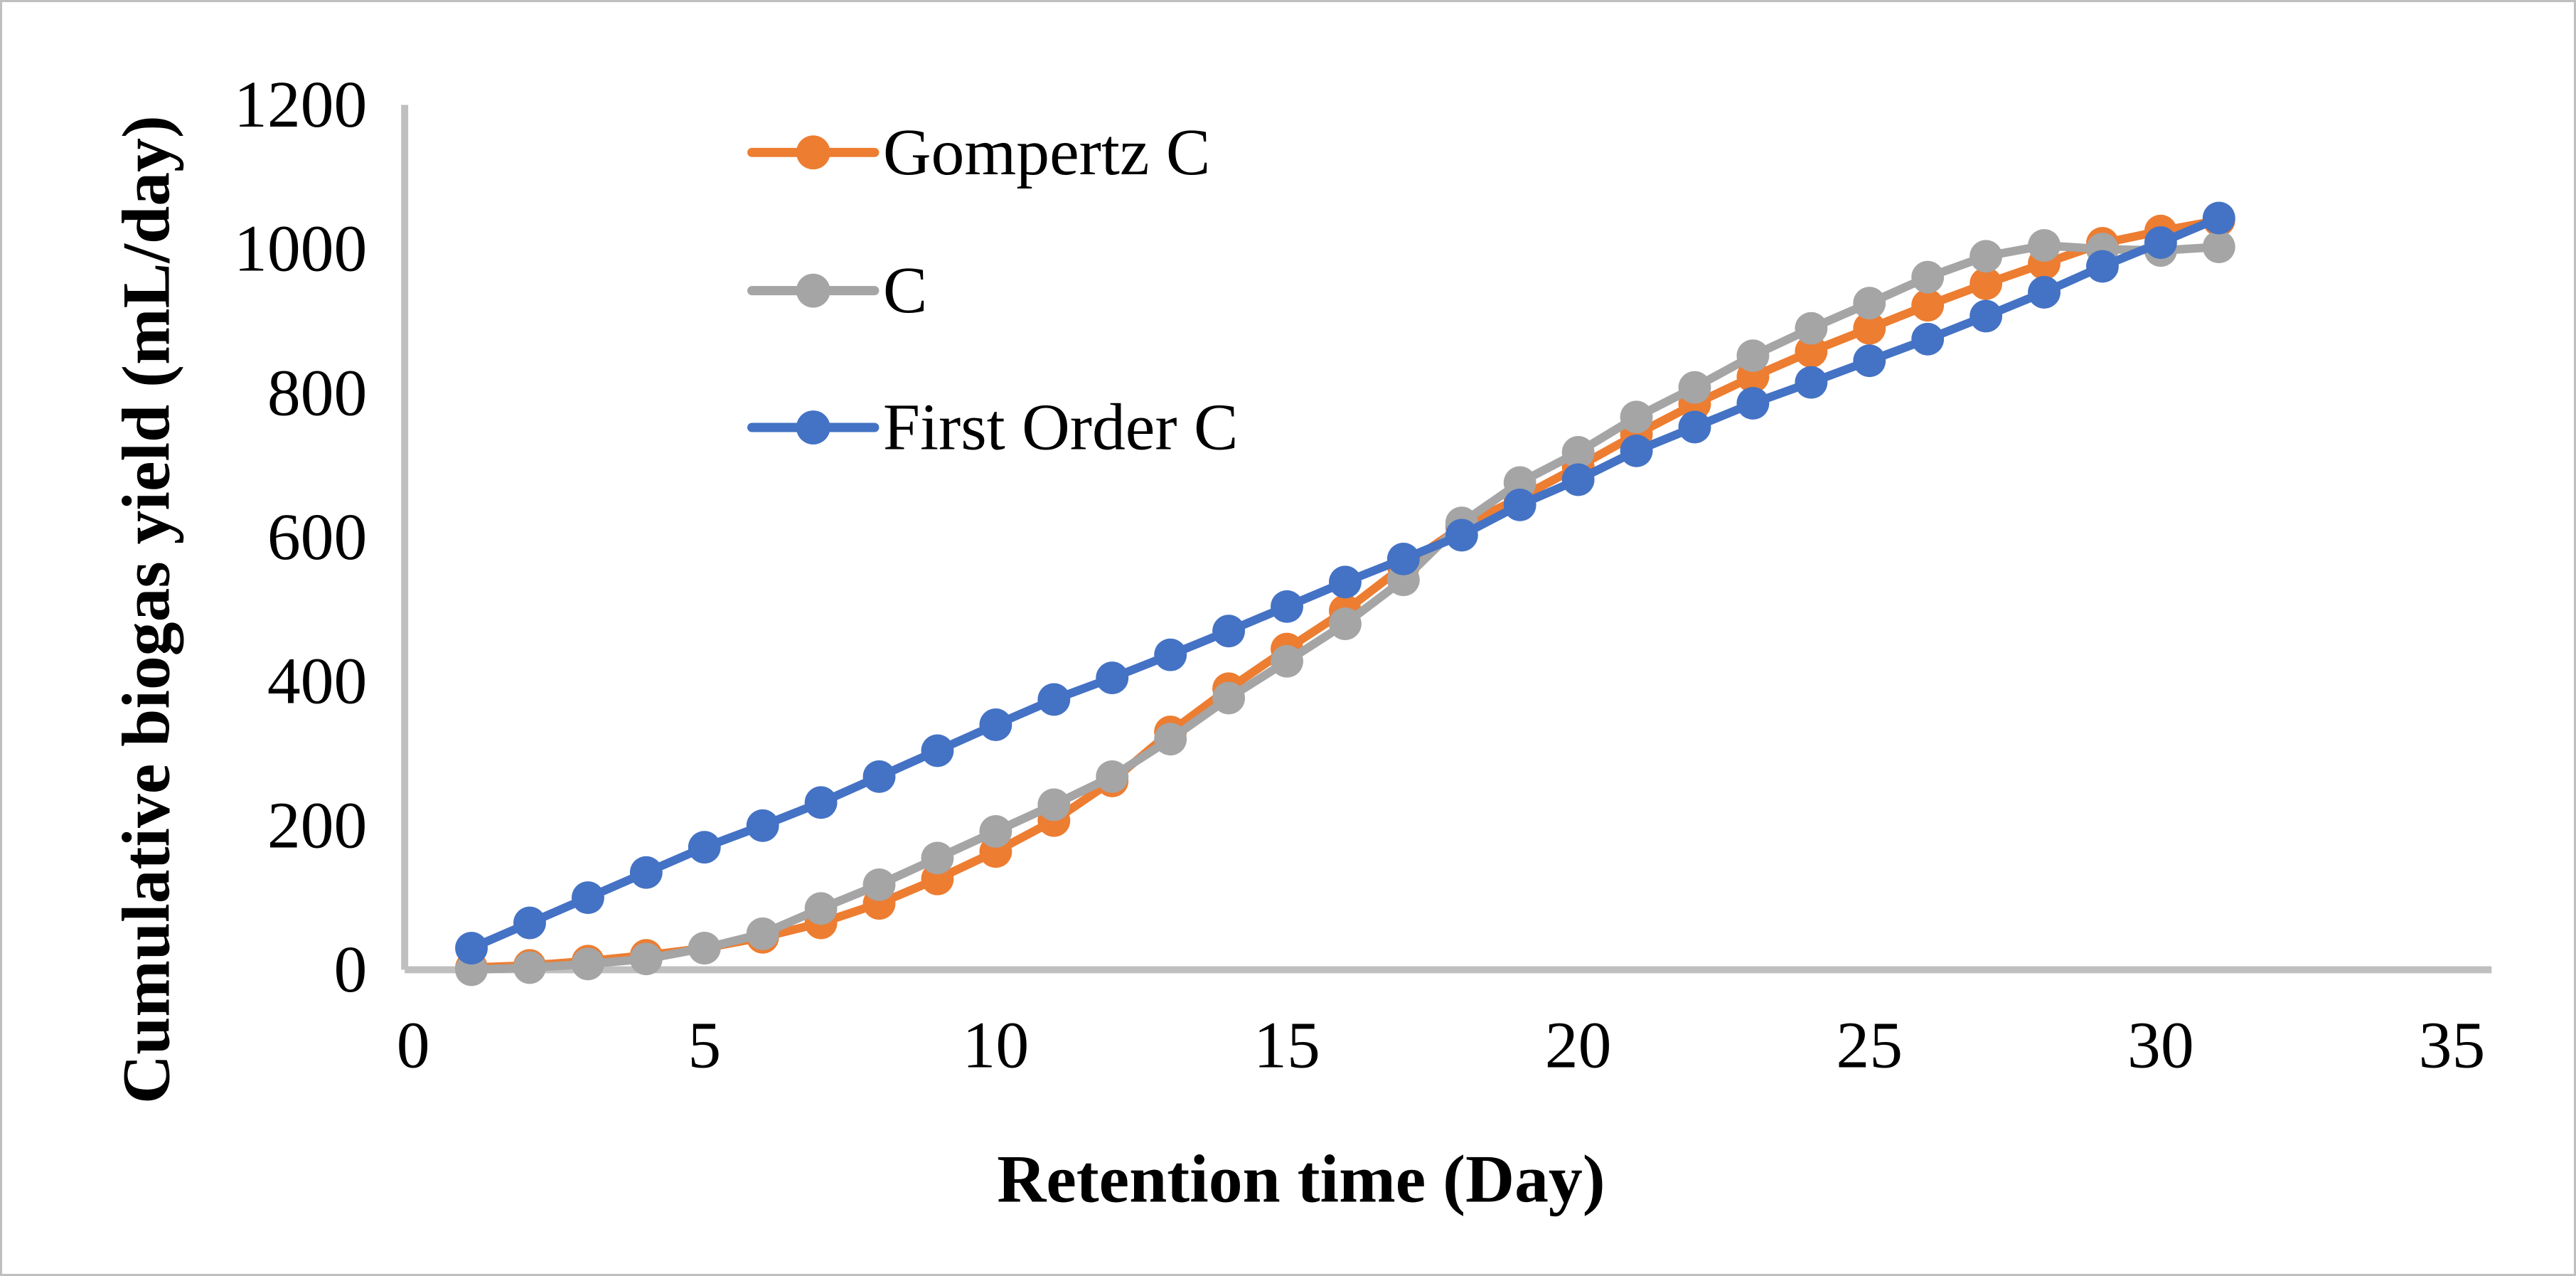 Image resolution: width=2576 pixels, height=1276 pixels. Describe the element at coordinates (813, 428) in the screenshot. I see `legend-marker-first-order-c` at that location.